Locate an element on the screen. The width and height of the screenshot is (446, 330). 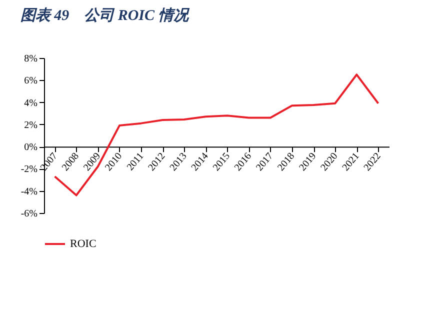
y-tick-label: 8% is located at coordinates (31, 59).